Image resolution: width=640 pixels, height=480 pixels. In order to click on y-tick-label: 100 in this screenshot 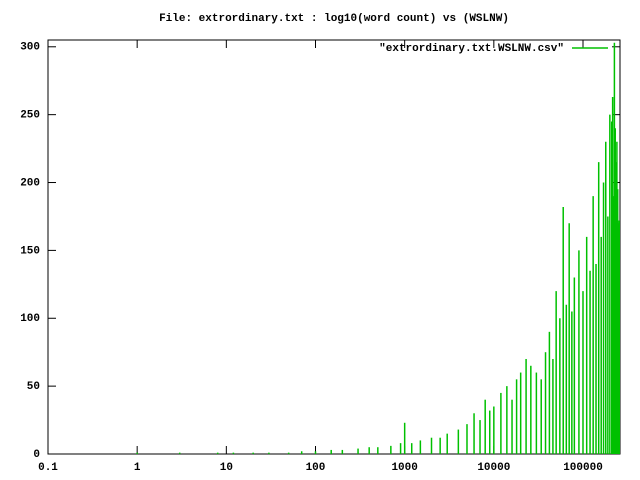, I will do `click(30, 319)`.